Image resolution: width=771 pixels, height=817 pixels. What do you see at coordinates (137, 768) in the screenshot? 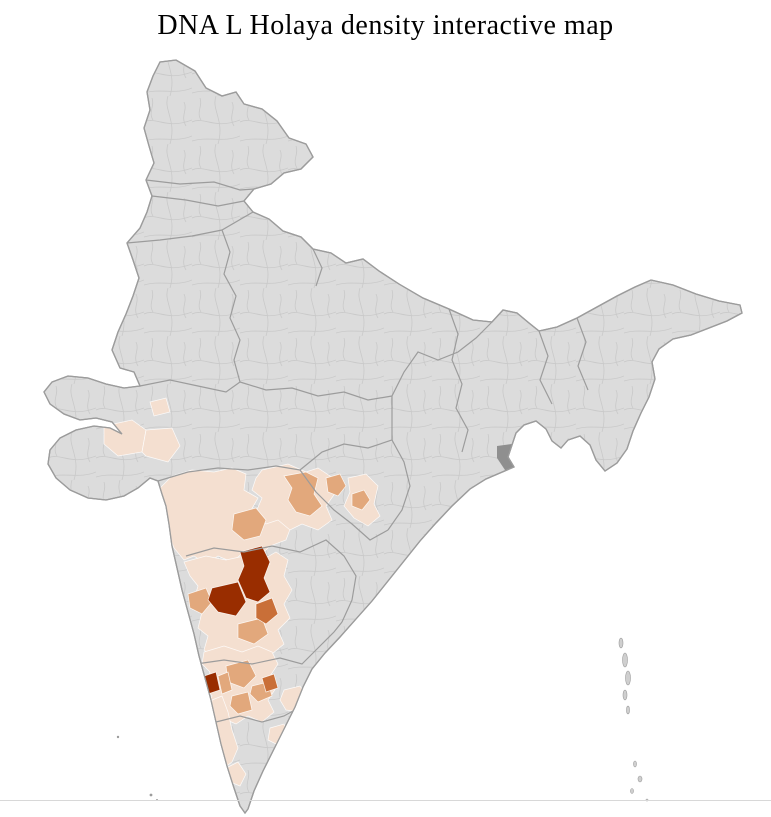
I see `lakshadweep-islands` at bounding box center [137, 768].